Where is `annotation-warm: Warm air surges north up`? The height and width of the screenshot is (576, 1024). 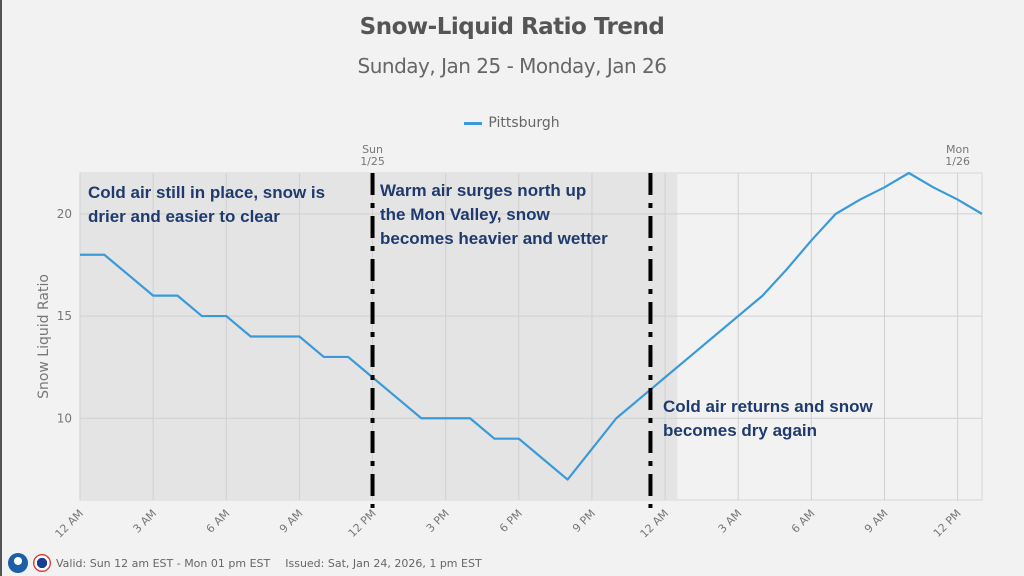
annotation-warm: Warm air surges north up is located at coordinates (483, 190).